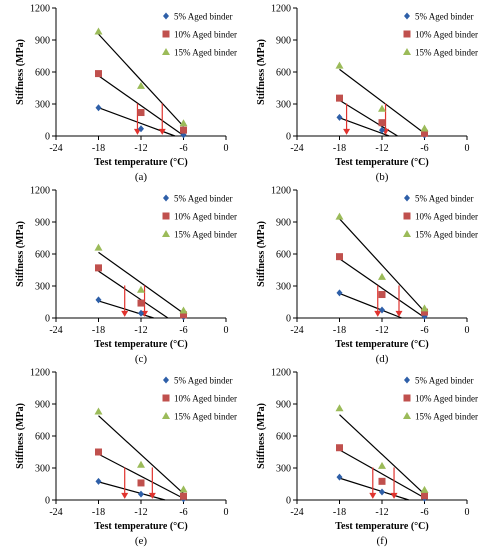 Image resolution: width=482 pixels, height=550 pixels. Describe the element at coordinates (382, 177) in the screenshot. I see `panel-label: (b)` at that location.